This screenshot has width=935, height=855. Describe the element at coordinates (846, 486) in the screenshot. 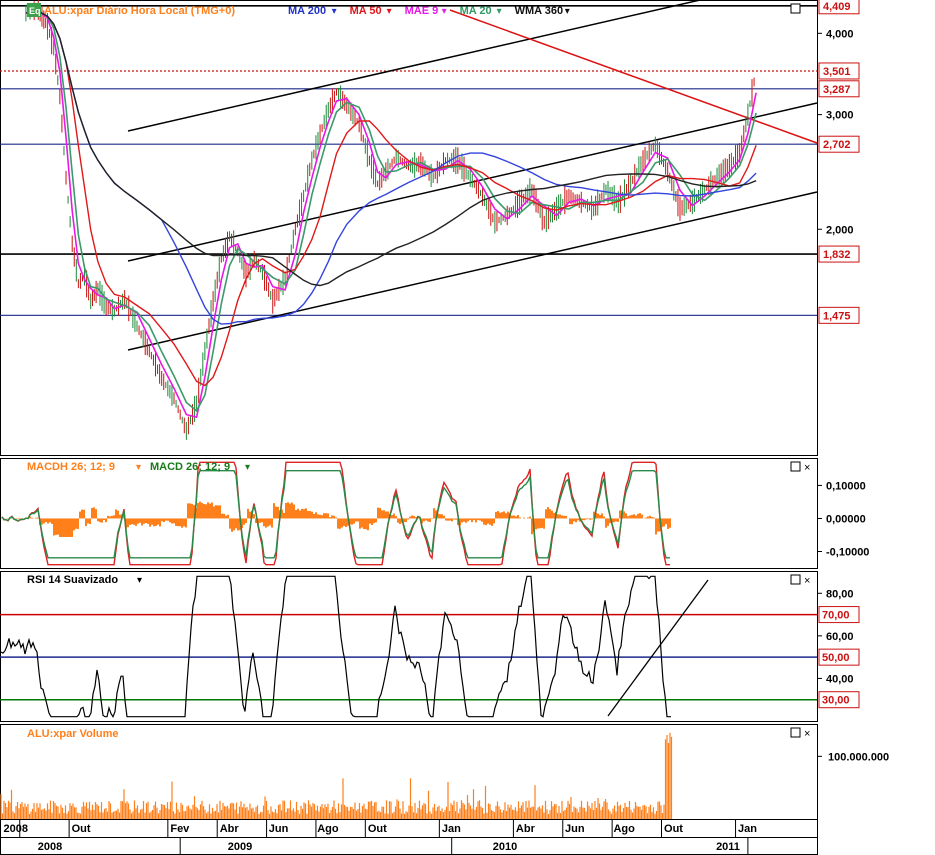

I see `macd-y-tick-label: 0,10000` at that location.